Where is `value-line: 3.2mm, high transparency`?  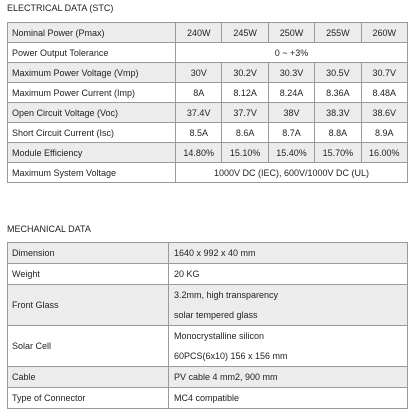
value-line: 3.2mm, high transparency is located at coordinates (226, 295).